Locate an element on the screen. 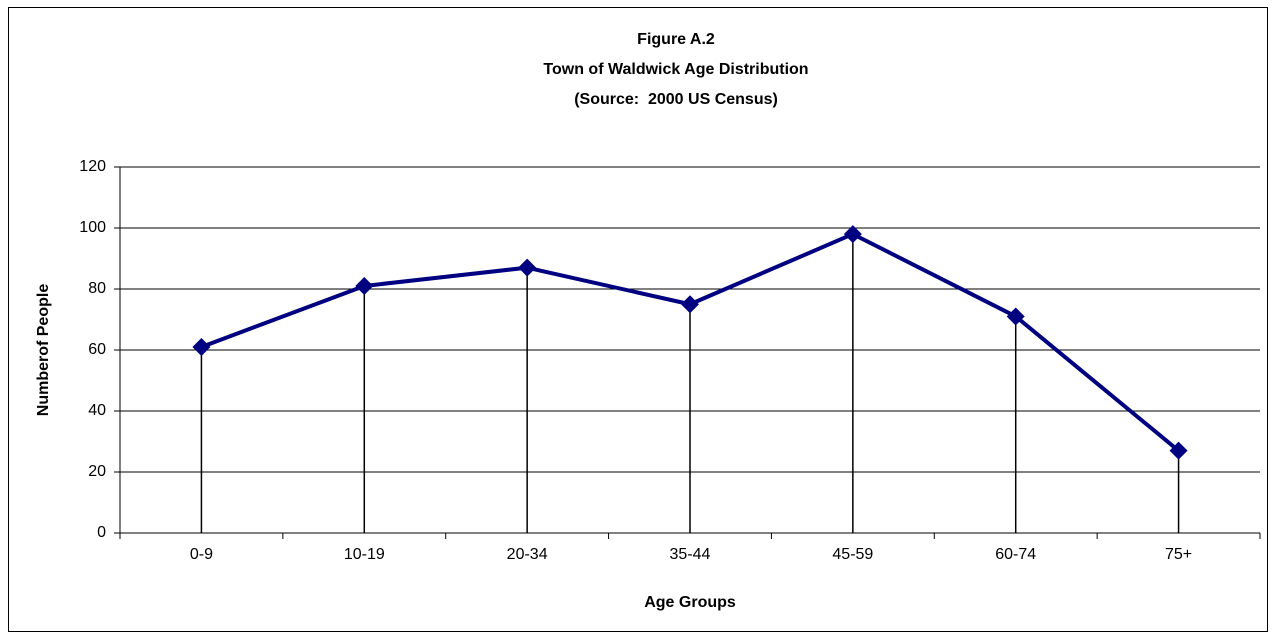  x-tick-label: 35-44 is located at coordinates (690, 554).